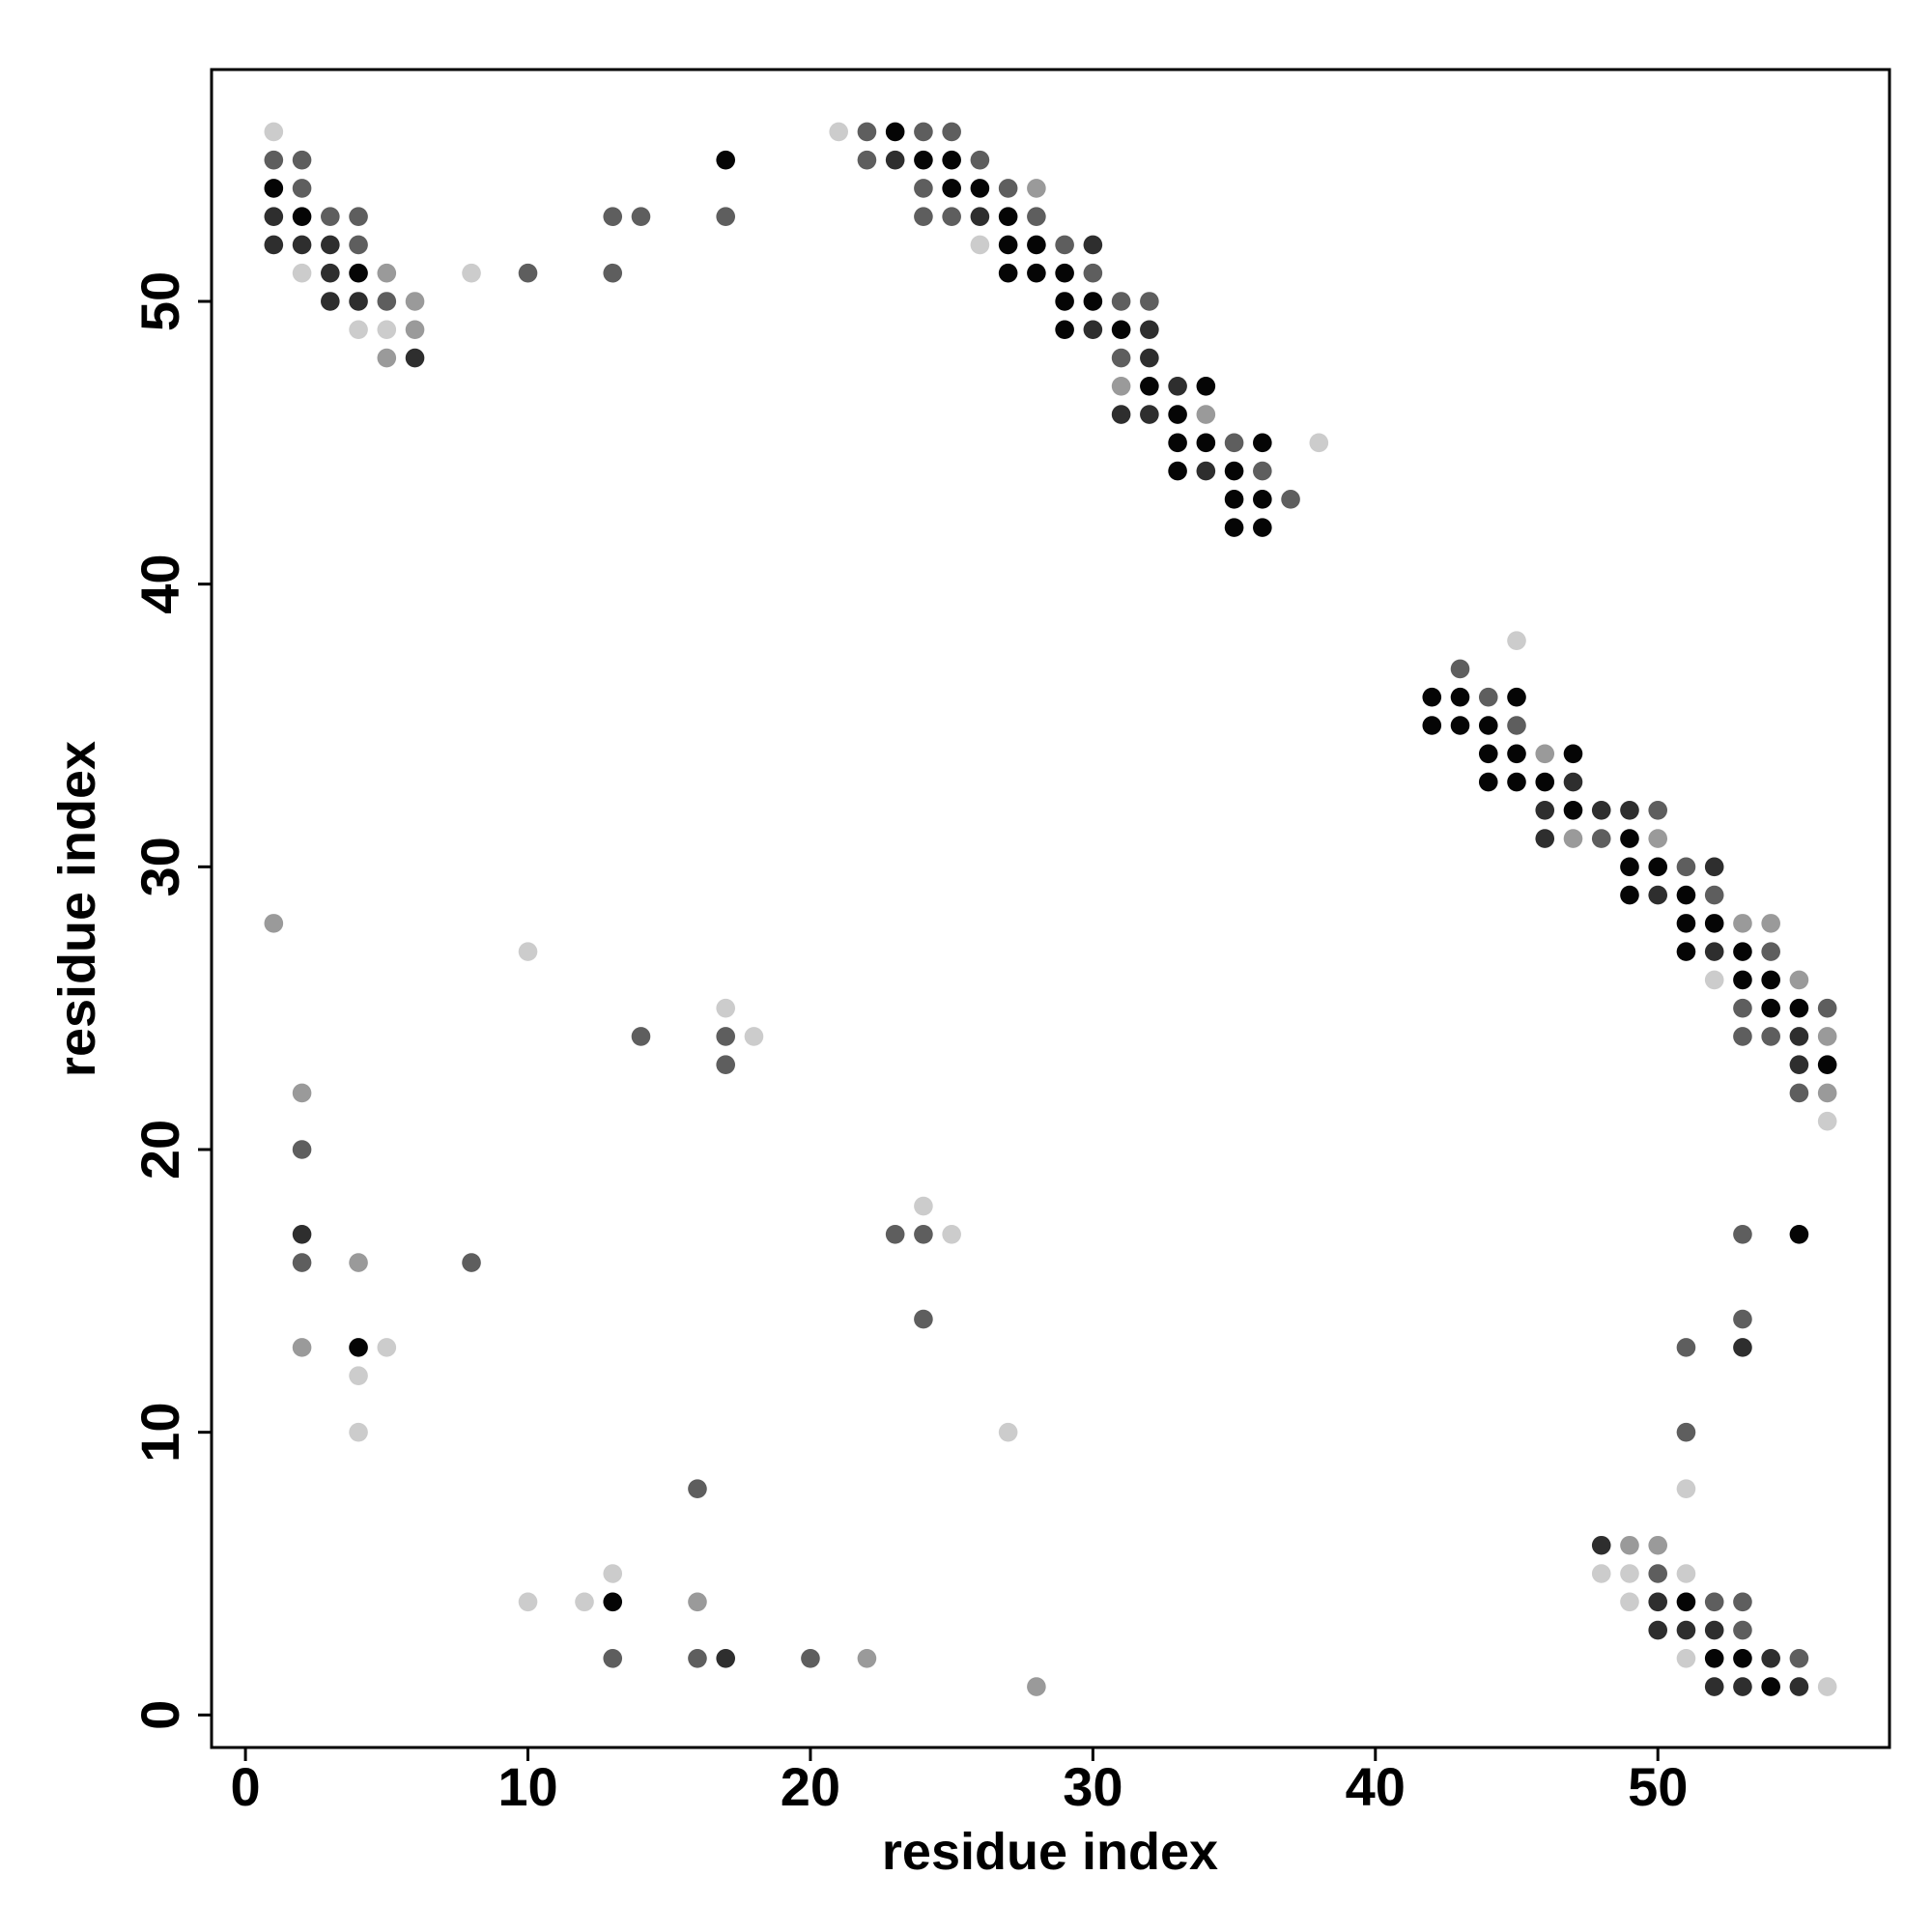 The height and width of the screenshot is (1932, 1932). What do you see at coordinates (159, 301) in the screenshot?
I see `y-tick-label: 50` at bounding box center [159, 301].